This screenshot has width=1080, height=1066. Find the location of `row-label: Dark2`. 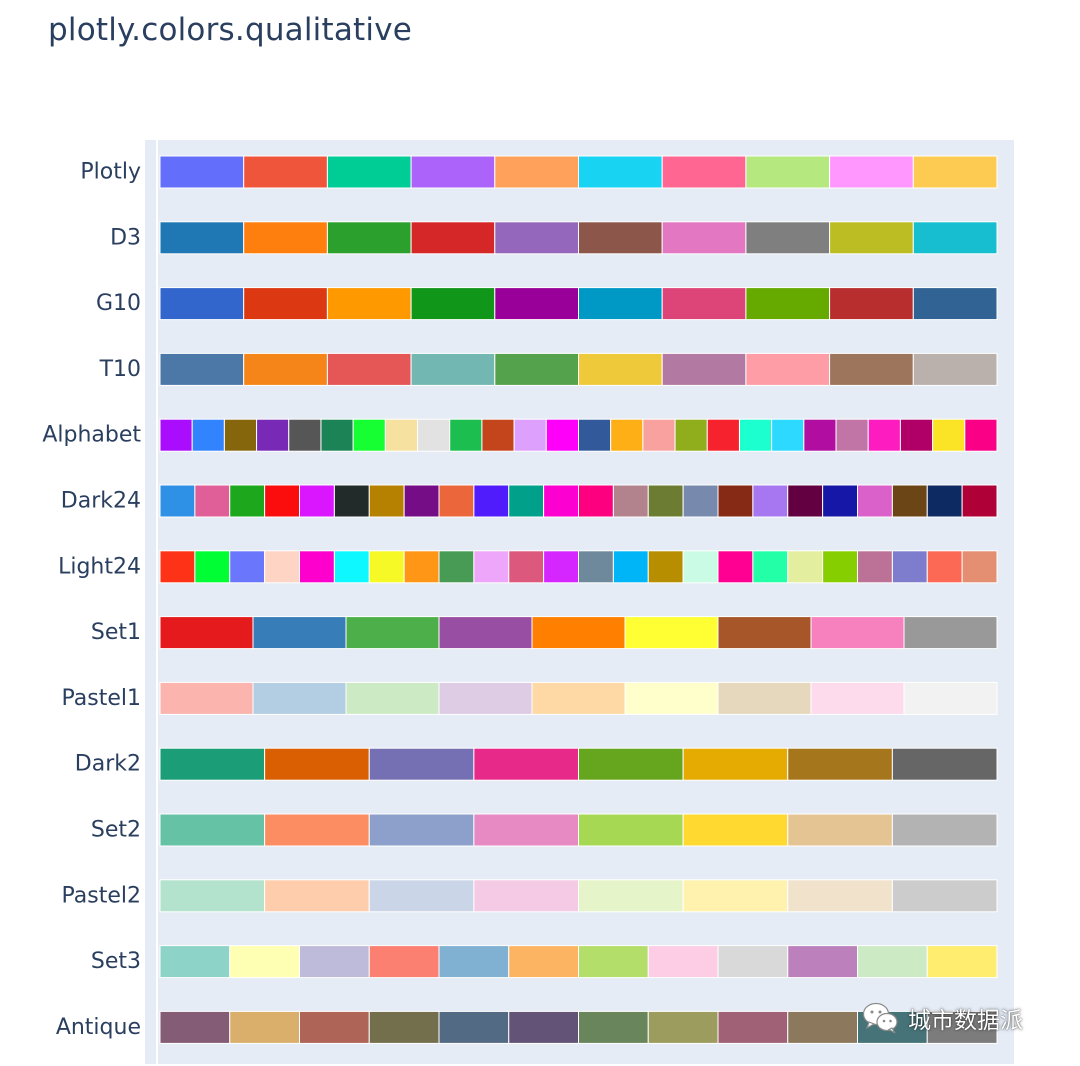

row-label: Dark2 is located at coordinates (108, 764).